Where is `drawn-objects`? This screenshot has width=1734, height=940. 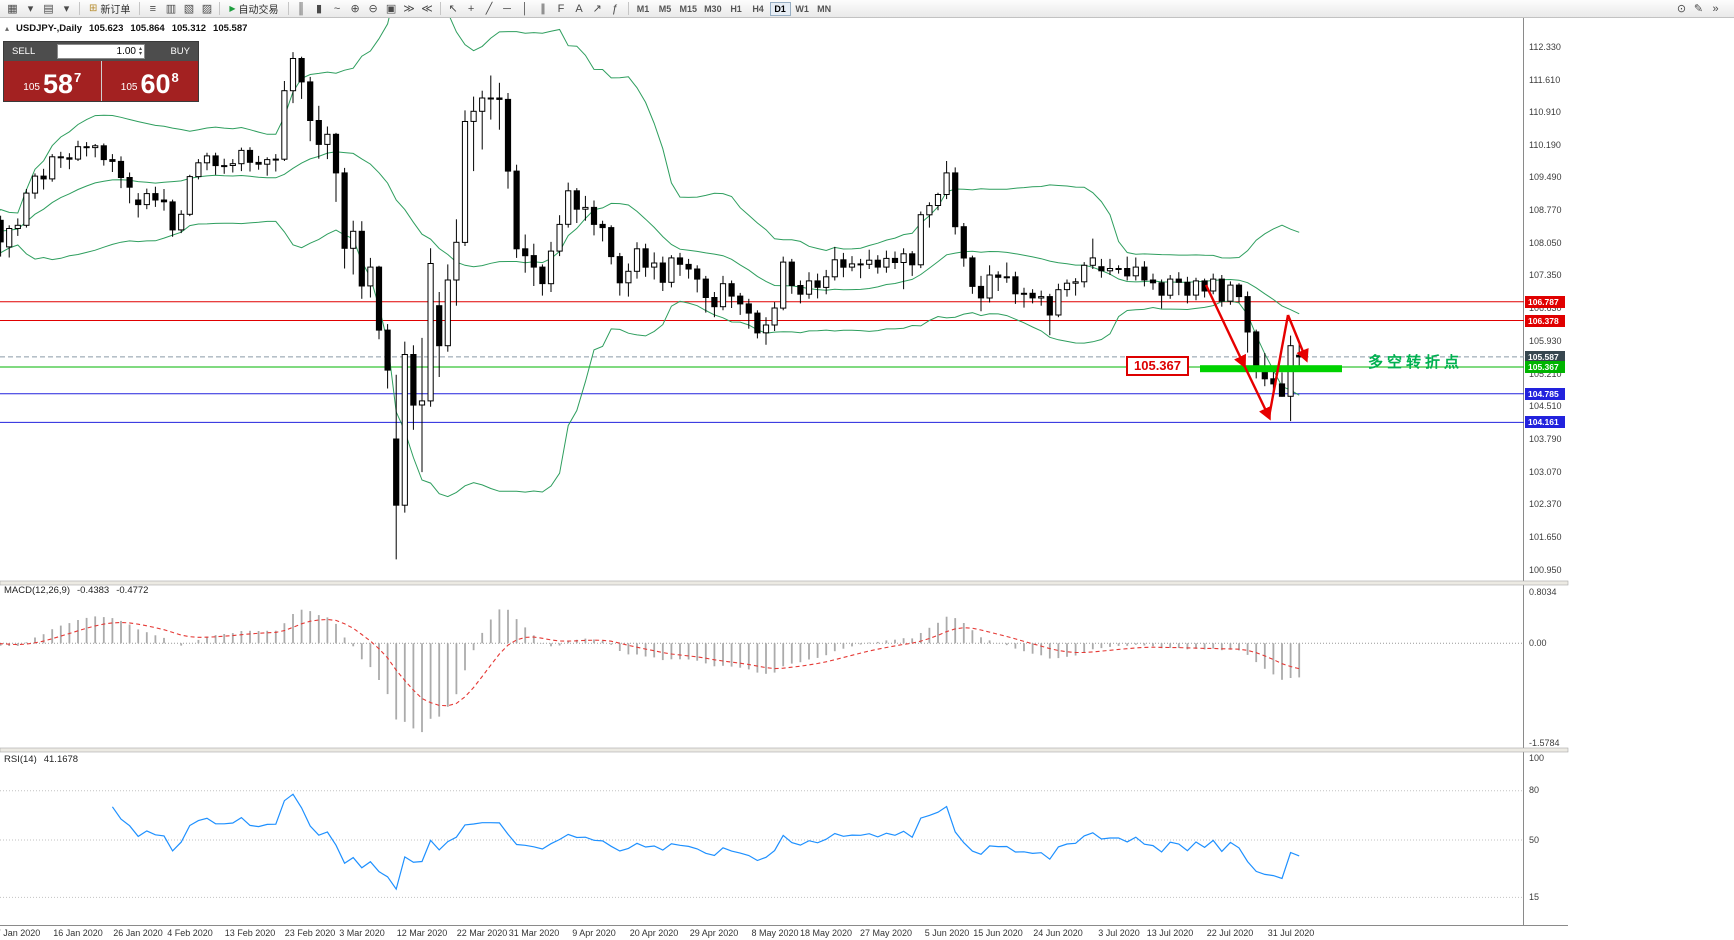 drawn-objects is located at coordinates (1271, 352).